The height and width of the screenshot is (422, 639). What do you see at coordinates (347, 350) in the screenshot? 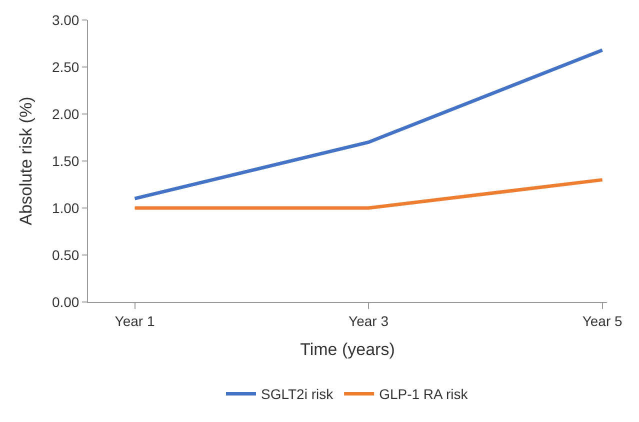
I see `x-axis-title: Time (years)` at bounding box center [347, 350].